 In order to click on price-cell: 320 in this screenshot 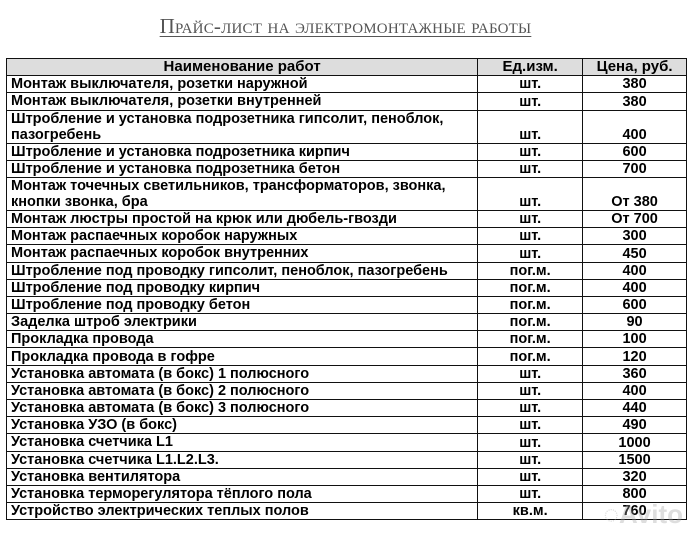, I will do `click(634, 476)`.